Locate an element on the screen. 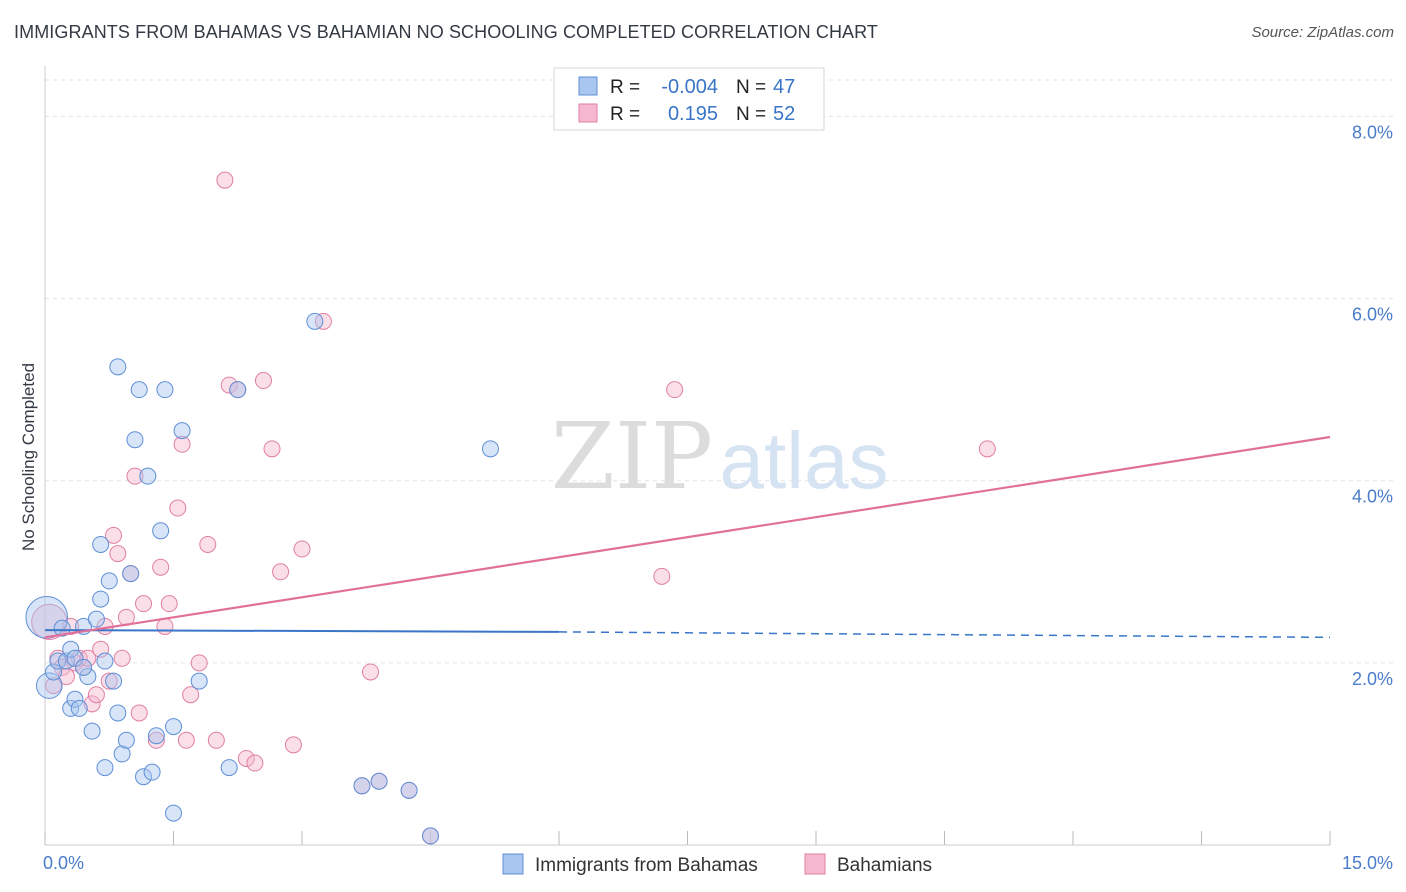 The width and height of the screenshot is (1406, 892). y-tick-label: 4.0% is located at coordinates (1372, 497).